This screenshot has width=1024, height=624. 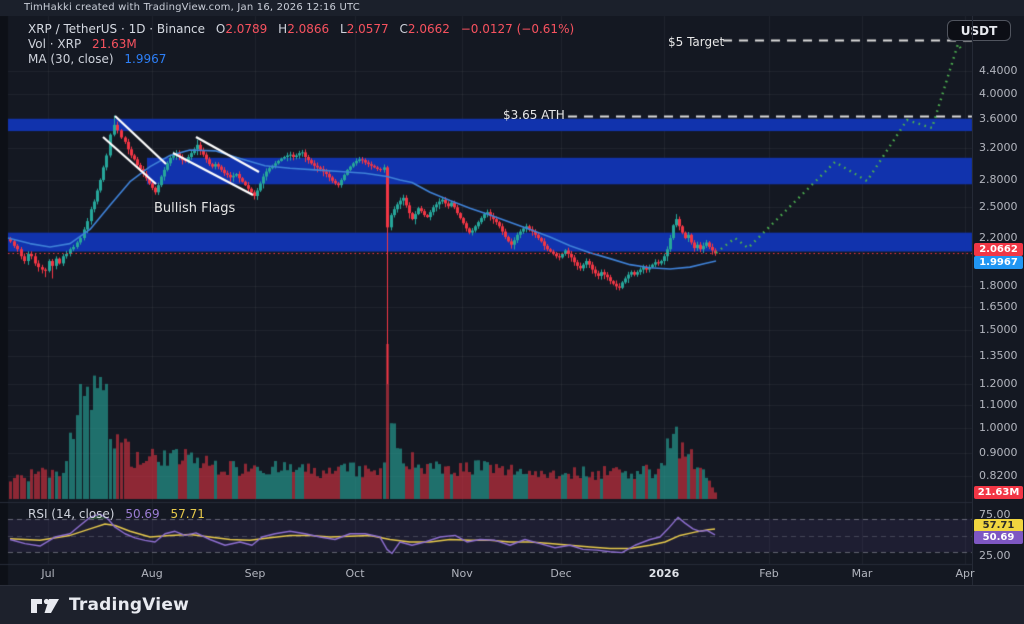 What do you see at coordinates (517, 29) in the screenshot?
I see `change-value: −0.0127 (−0.61%)` at bounding box center [517, 29].